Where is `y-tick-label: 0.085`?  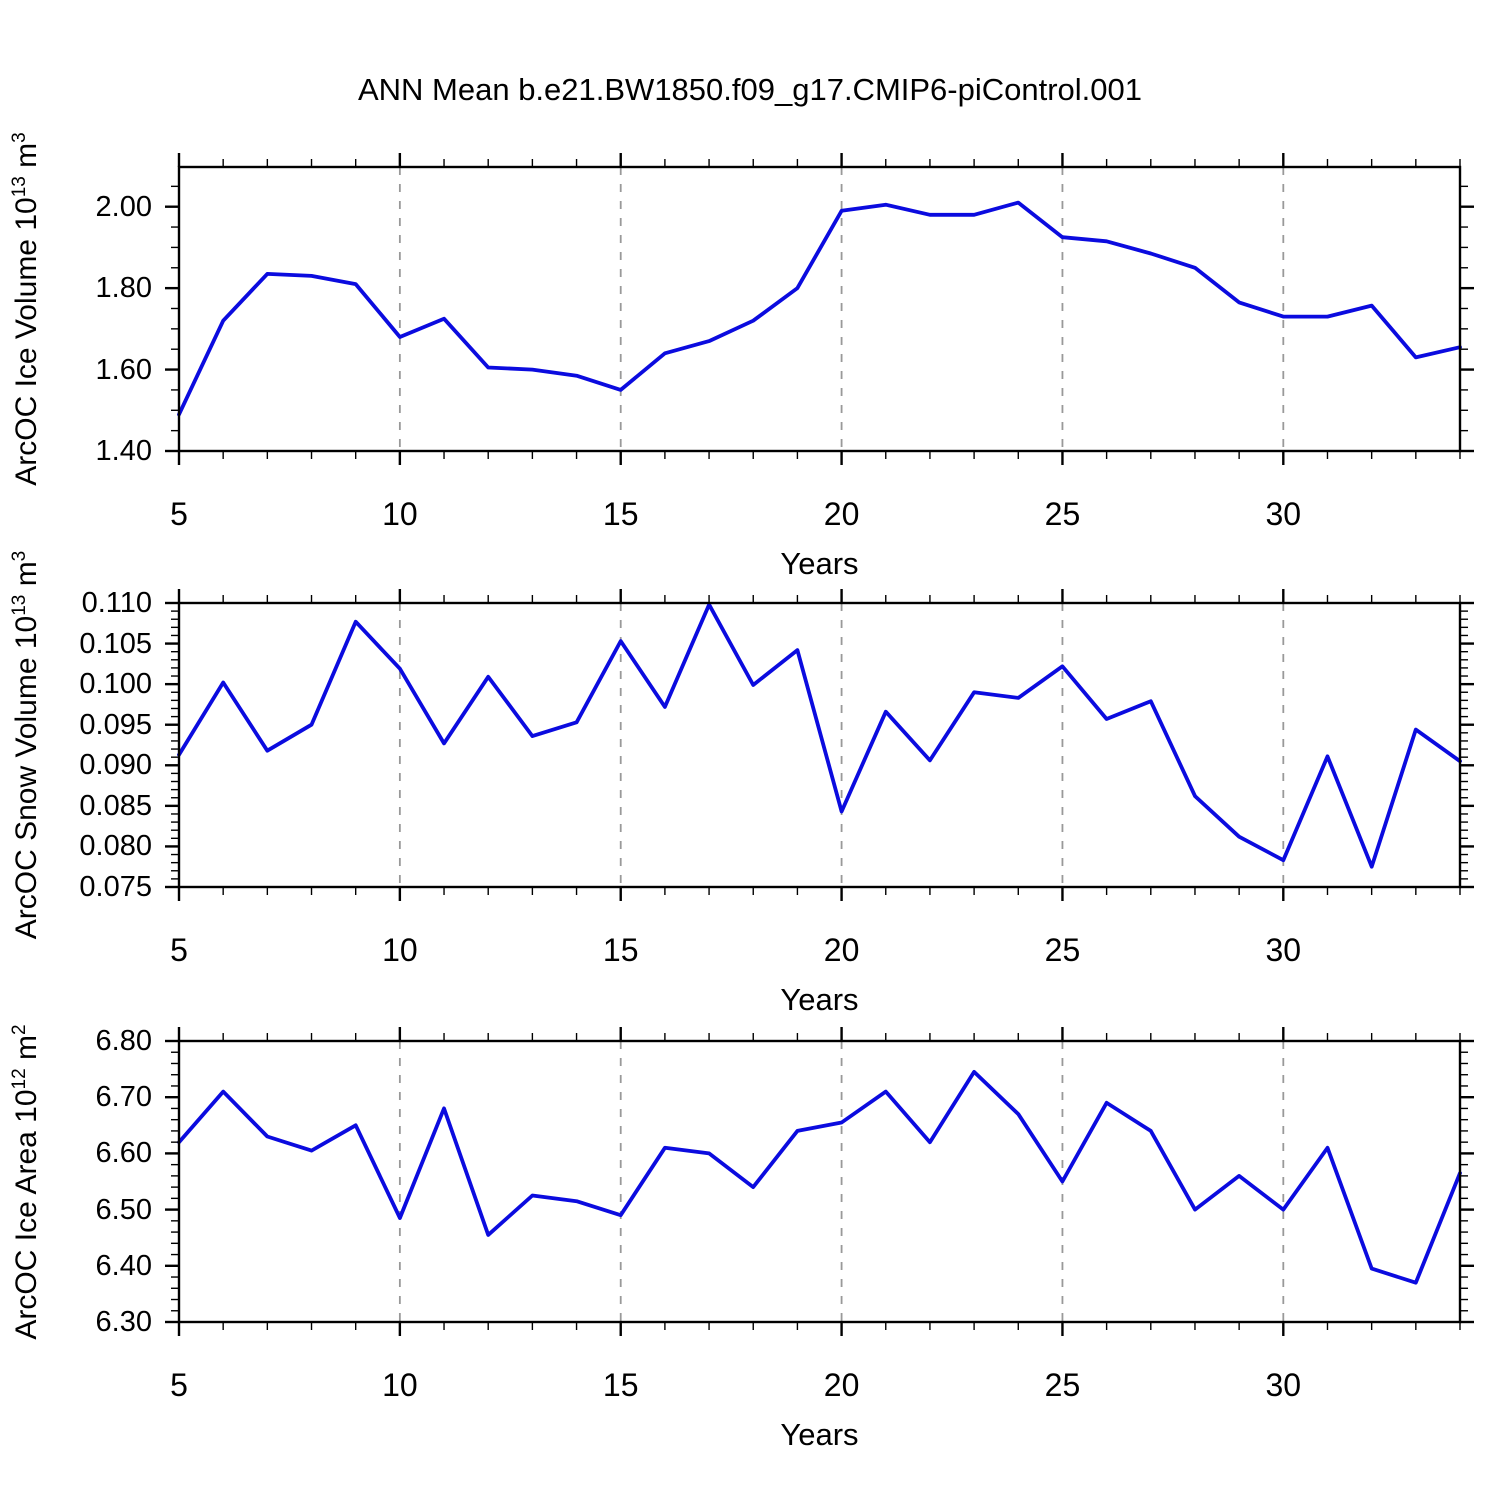 y-tick-label: 0.085 is located at coordinates (115, 805).